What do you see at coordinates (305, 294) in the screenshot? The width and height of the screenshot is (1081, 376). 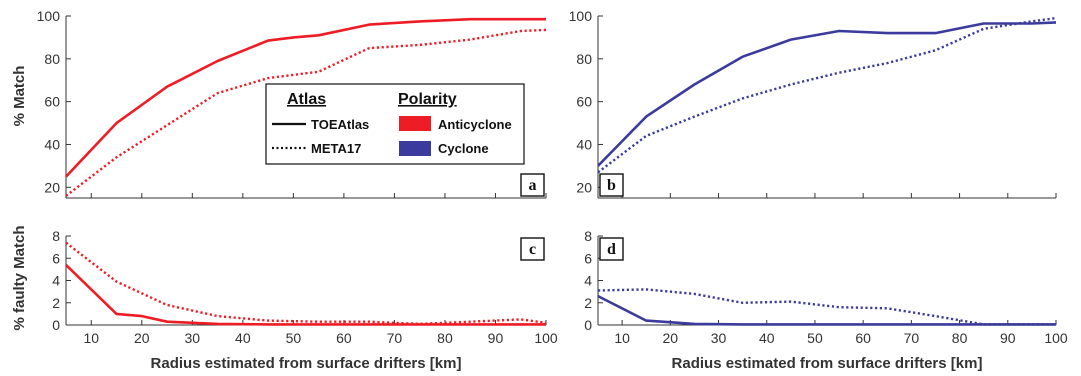 I see `series-line-toeatlas-anticyclone` at bounding box center [305, 294].